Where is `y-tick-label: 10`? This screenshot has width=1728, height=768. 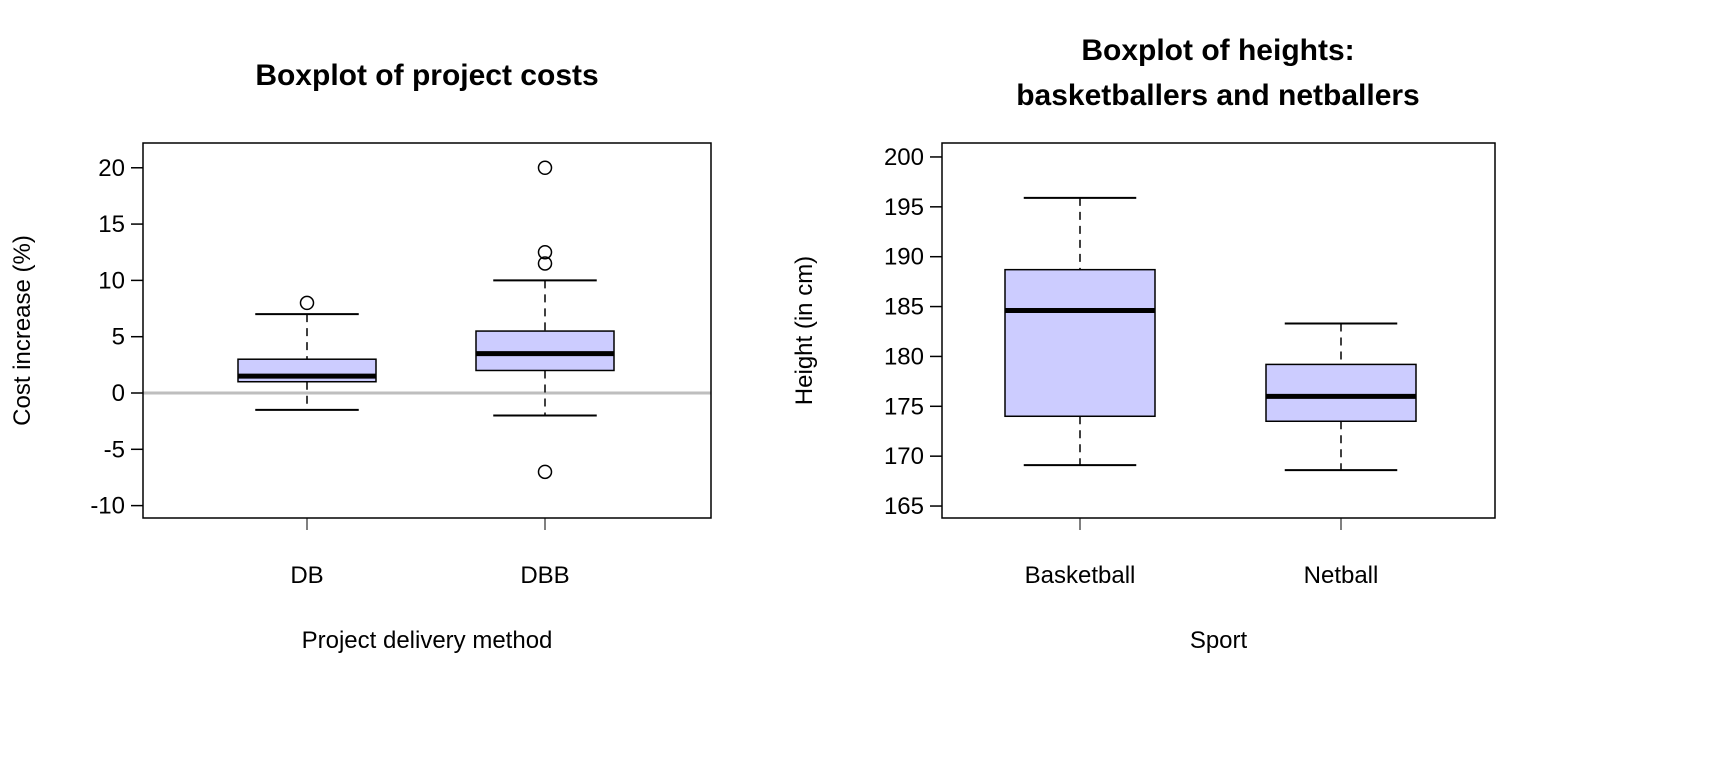 y-tick-label: 10 is located at coordinates (111, 280).